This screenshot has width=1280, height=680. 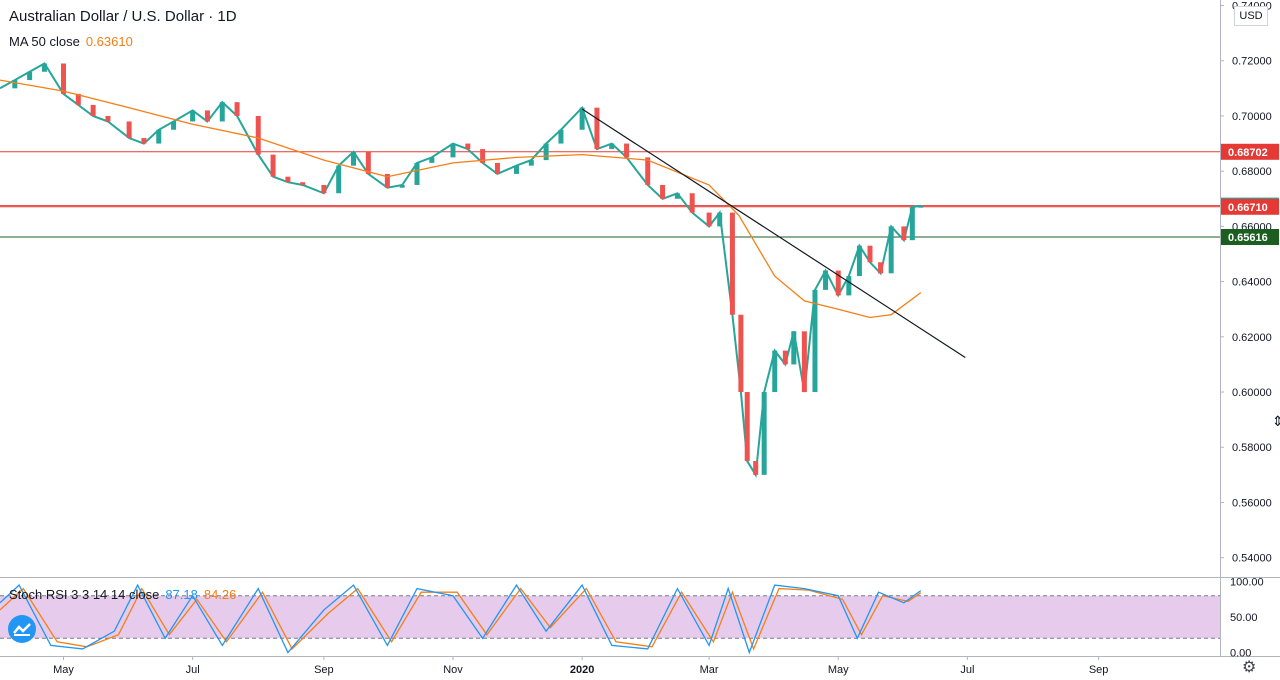 I want to click on price-tick-label: 0.64000, so click(x=1252, y=283).